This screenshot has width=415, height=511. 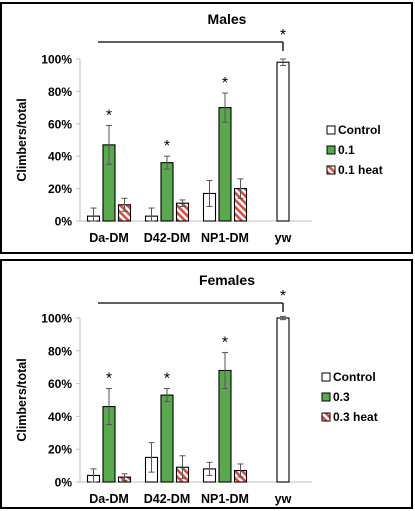 I want to click on legend-label: 0.3, so click(x=341, y=397).